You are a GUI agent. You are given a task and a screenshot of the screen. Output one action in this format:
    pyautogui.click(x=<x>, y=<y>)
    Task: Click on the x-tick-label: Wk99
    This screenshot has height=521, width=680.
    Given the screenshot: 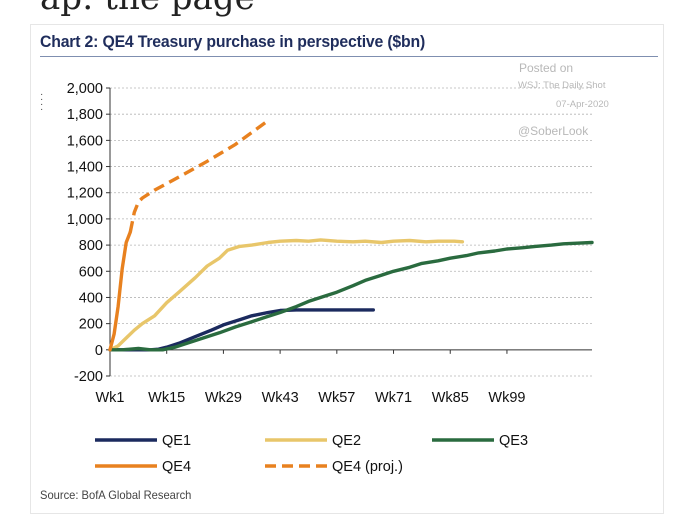 What is the action you would take?
    pyautogui.click(x=506, y=398)
    